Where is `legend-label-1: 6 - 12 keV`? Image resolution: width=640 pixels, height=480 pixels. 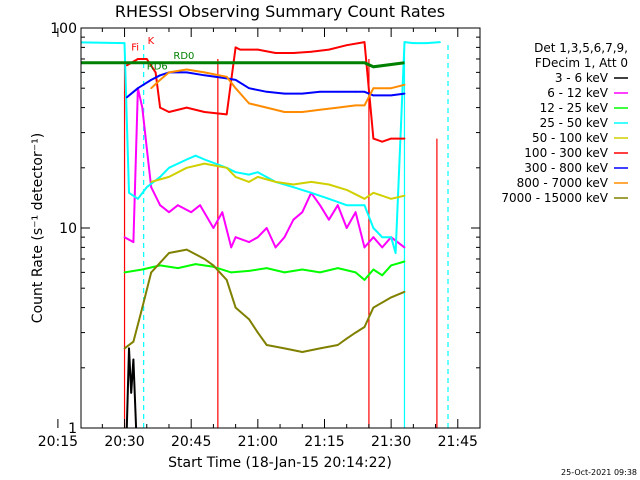 legend-label-1: 6 - 12 keV is located at coordinates (578, 93).